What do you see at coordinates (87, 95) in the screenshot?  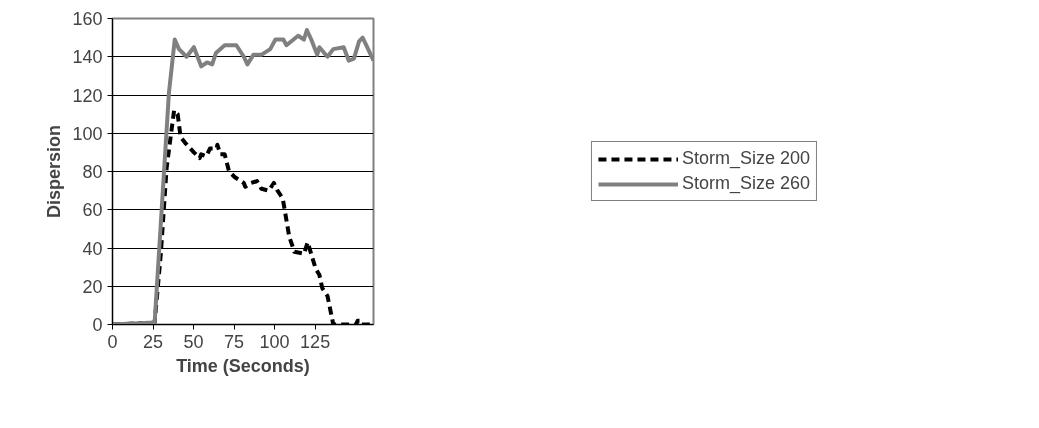 I see `y-tick-label: 120` at bounding box center [87, 95].